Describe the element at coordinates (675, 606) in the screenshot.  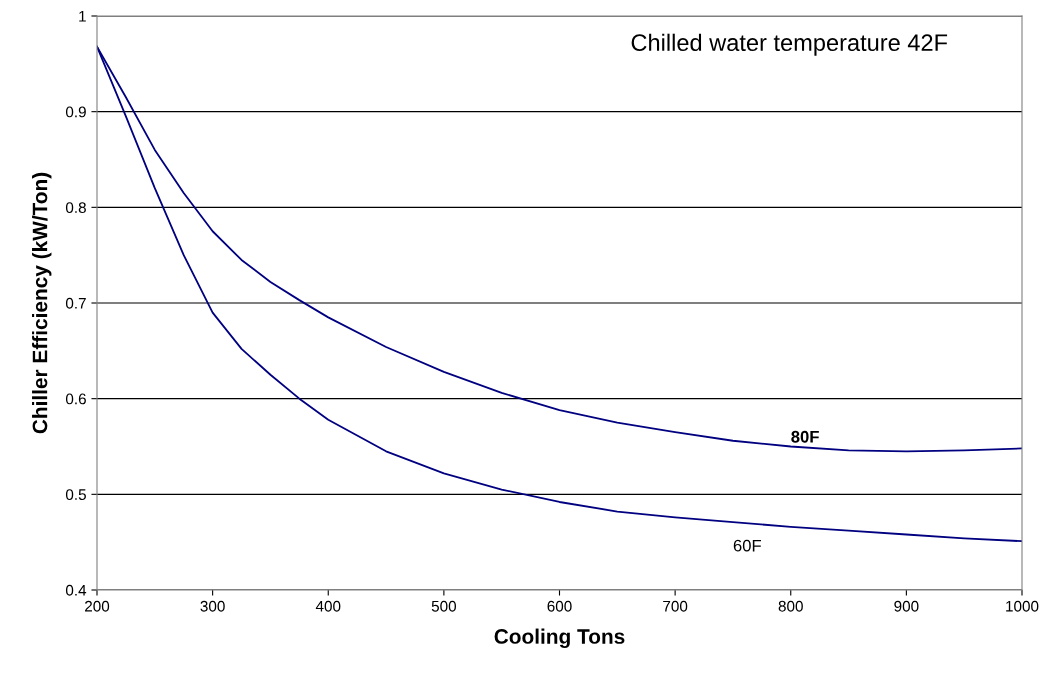
I see `x-tick-label: 700` at that location.